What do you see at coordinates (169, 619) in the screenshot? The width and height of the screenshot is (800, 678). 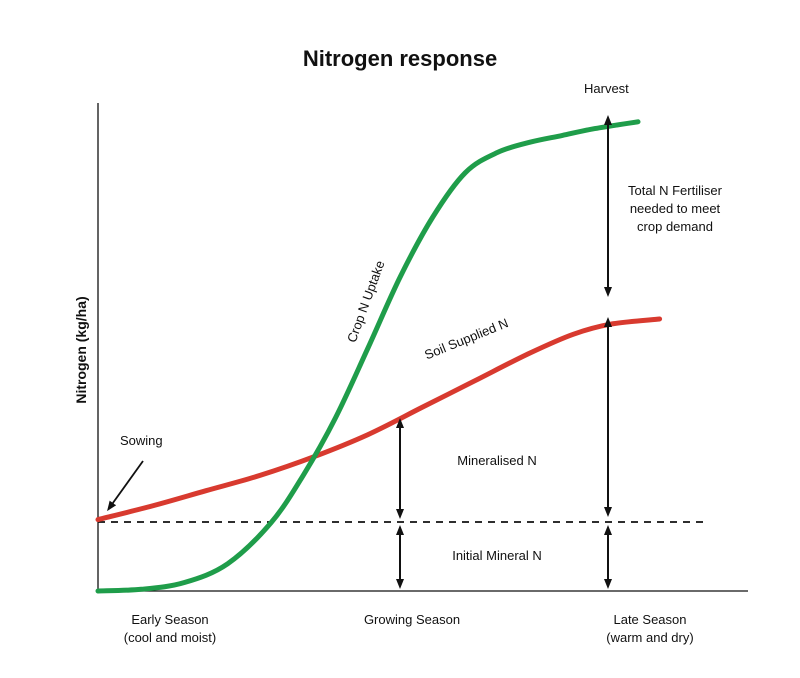 I see `x-tick-label-early-line-1: Early Season` at bounding box center [169, 619].